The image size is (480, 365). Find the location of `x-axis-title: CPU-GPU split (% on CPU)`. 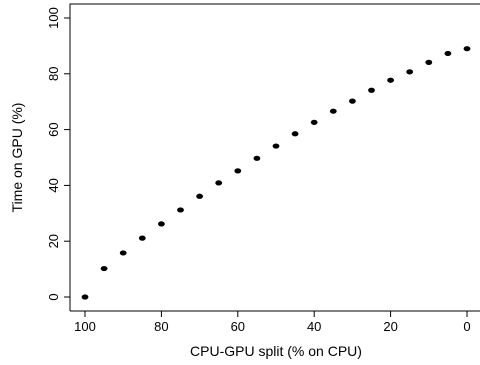

x-axis-title: CPU-GPU split (% on CPU) is located at coordinates (276, 351).